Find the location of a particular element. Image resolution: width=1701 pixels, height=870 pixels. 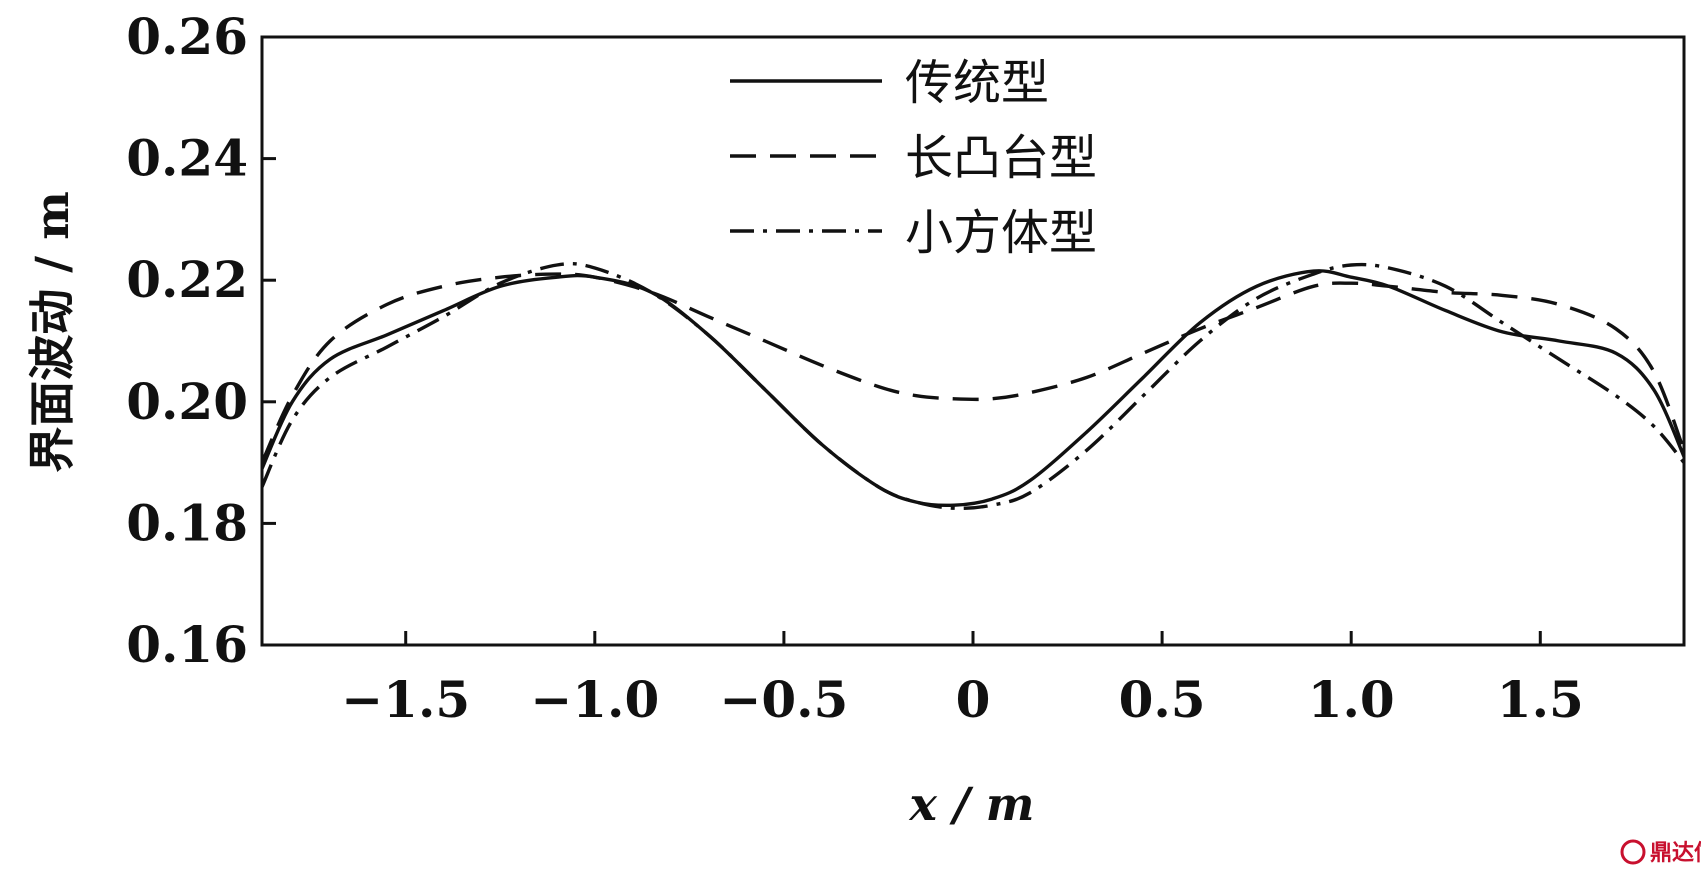

x-axis-title: x / m is located at coordinates (972, 804).